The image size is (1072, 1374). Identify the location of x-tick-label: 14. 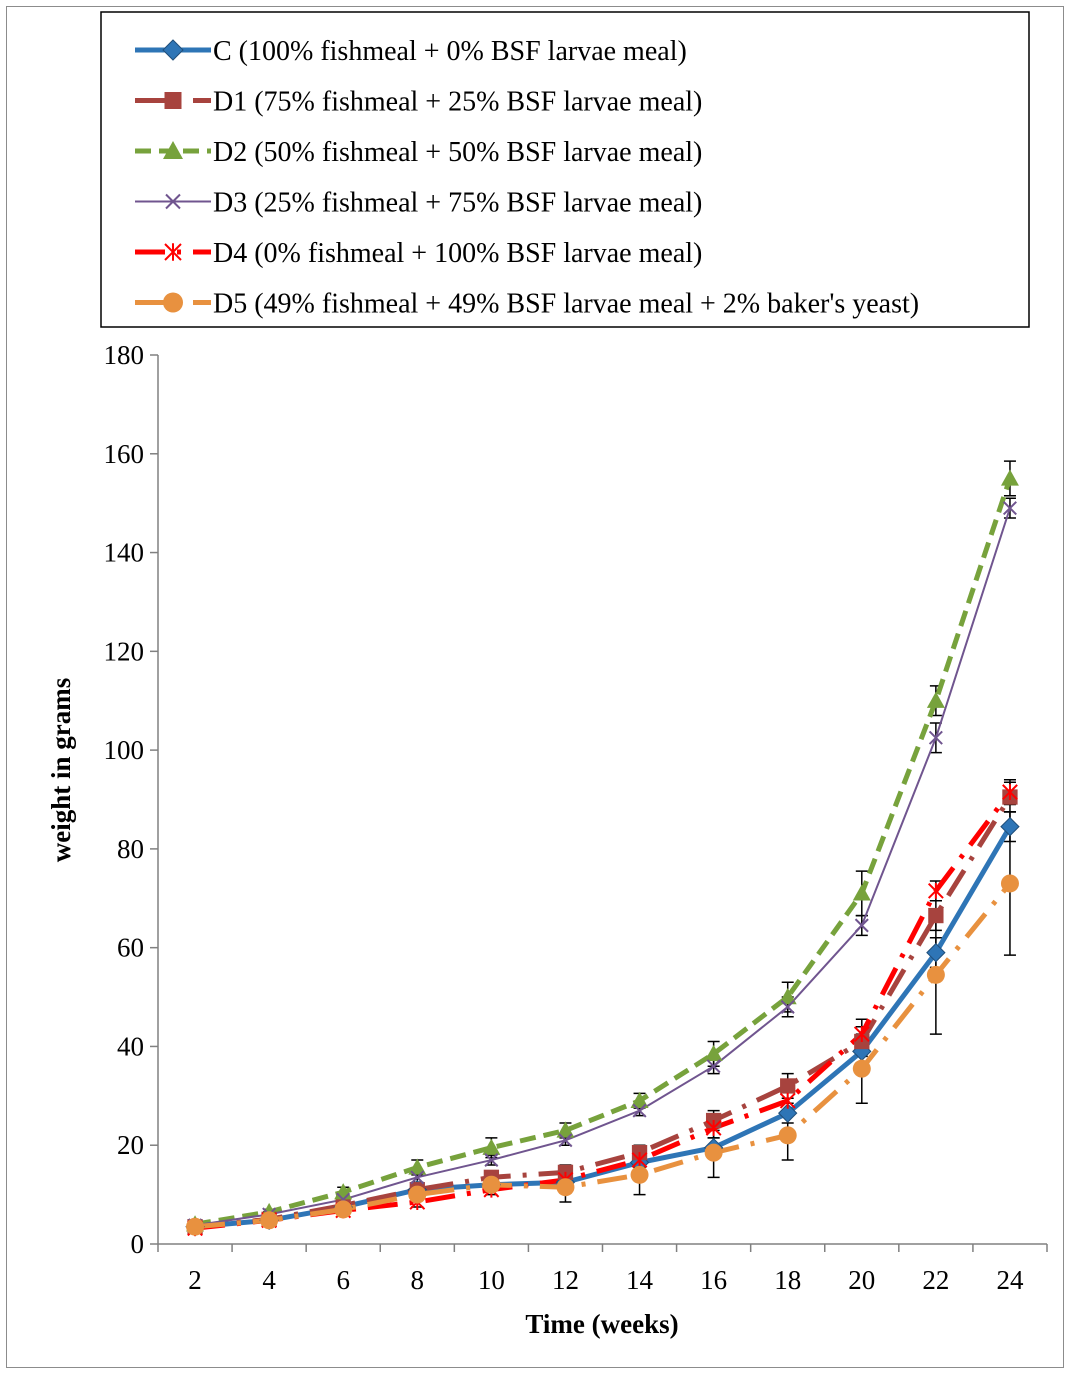
(640, 1280).